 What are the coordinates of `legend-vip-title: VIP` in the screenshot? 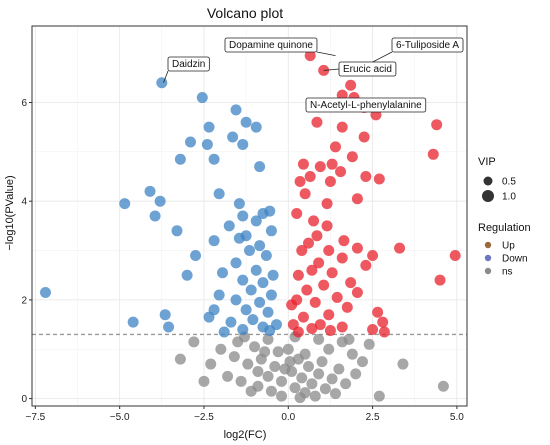 It's located at (487, 162).